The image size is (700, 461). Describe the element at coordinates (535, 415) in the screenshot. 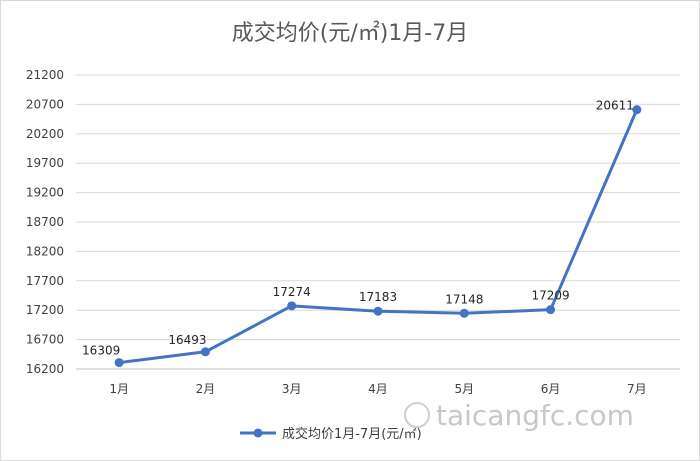

I see `watermark-text: taicangfc.com` at that location.